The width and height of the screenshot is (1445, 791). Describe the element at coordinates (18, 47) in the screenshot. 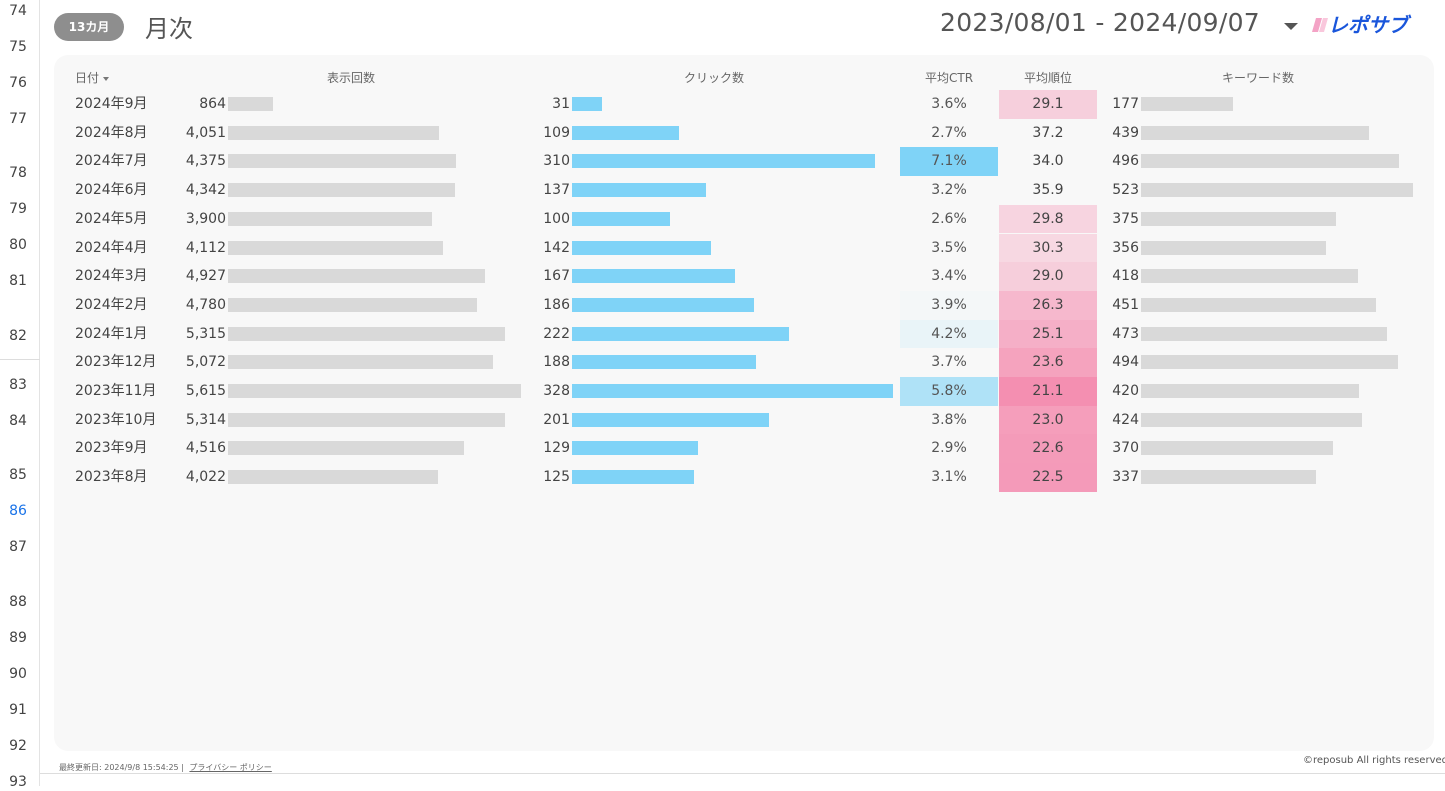

I see `row-number: 75` at that location.